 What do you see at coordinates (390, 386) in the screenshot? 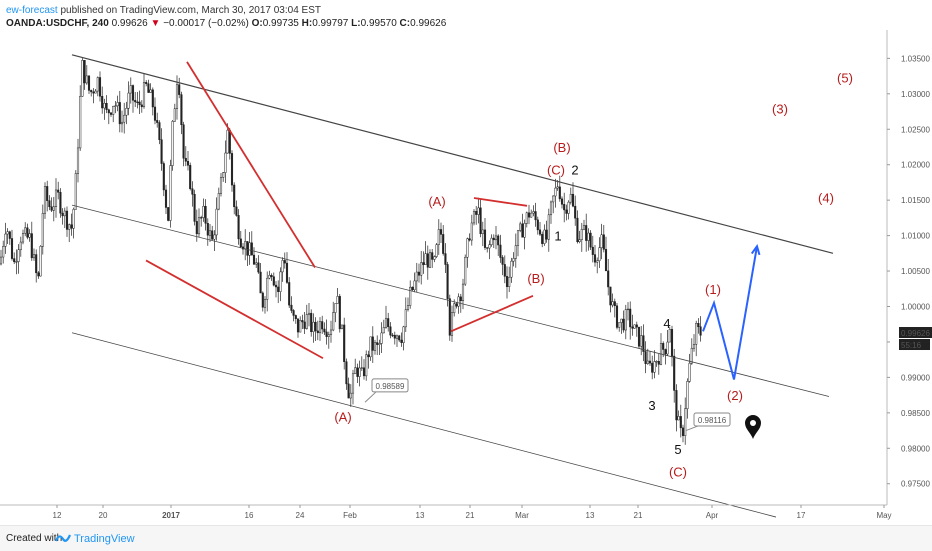
I see `price-callout-label: 0.98589` at bounding box center [390, 386].